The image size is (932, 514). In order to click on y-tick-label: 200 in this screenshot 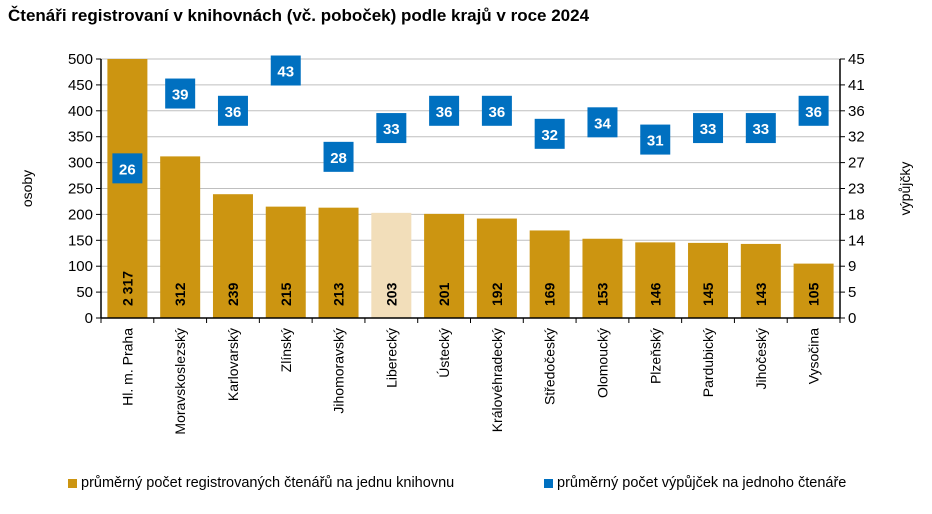, I will do `click(80, 214)`.